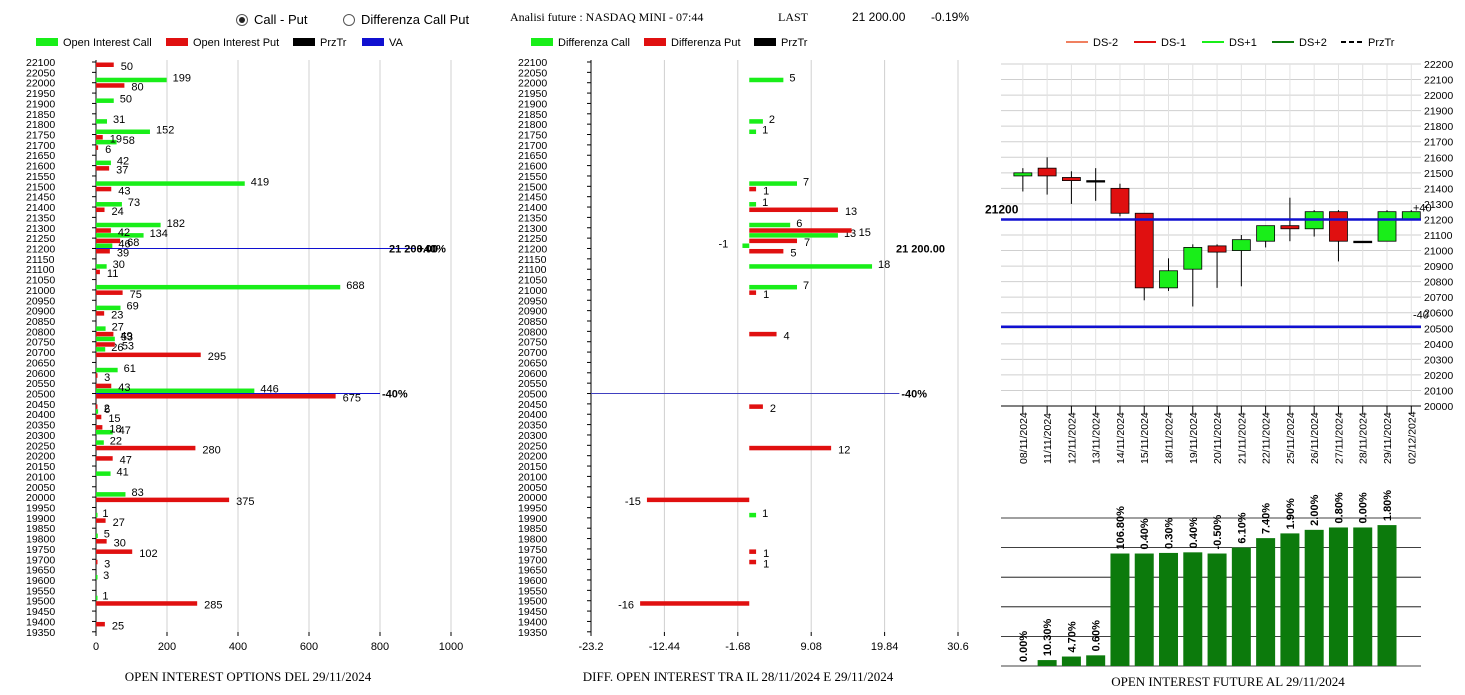 The height and width of the screenshot is (695, 1465). What do you see at coordinates (1388, 438) in the screenshot?
I see `date-label: 29/11/2024` at bounding box center [1388, 438].